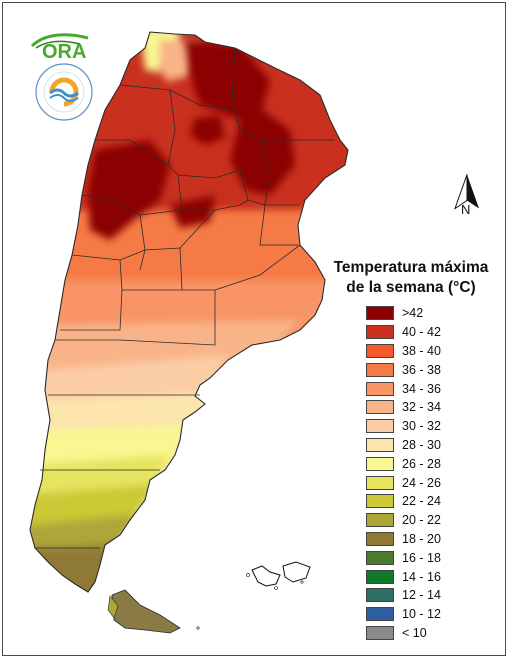 Image resolution: width=510 pixels, height=660 pixels. I want to click on legend-item: 14 - 16, so click(431, 576).